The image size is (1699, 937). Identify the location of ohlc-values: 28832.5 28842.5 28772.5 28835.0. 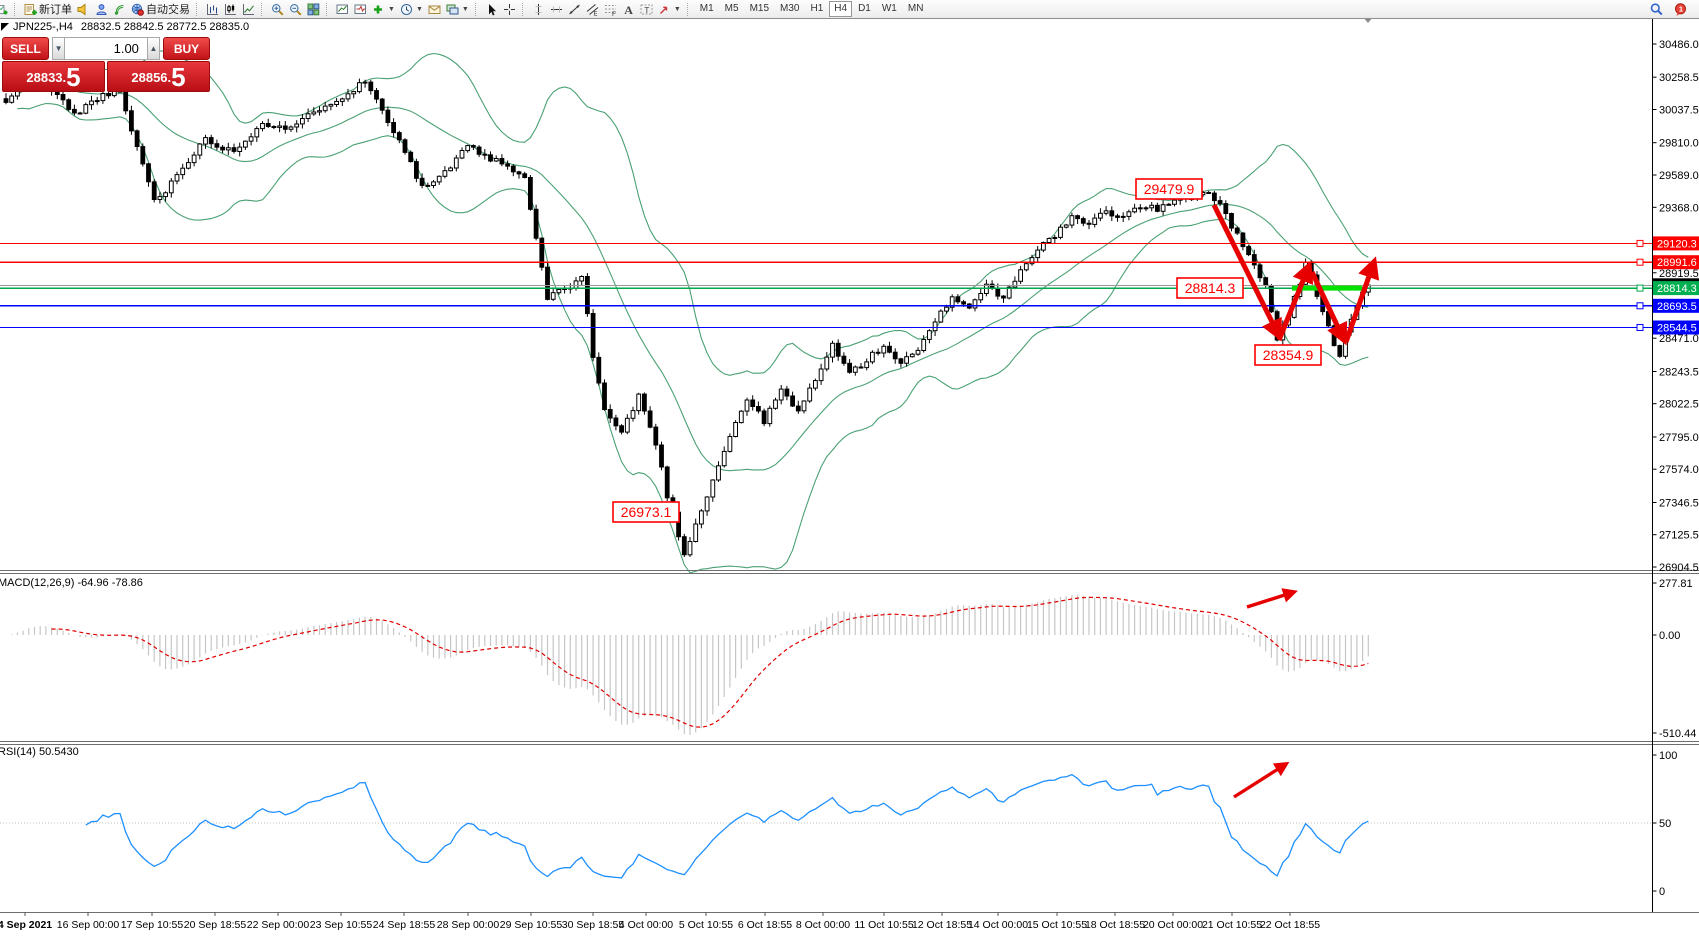
(165, 27).